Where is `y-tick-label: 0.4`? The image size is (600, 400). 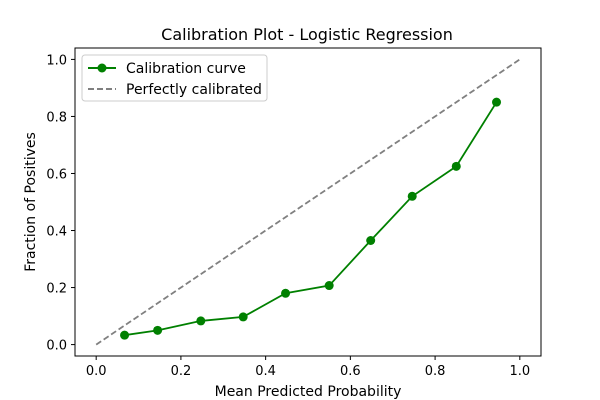 y-tick-label: 0.4 is located at coordinates (56, 232).